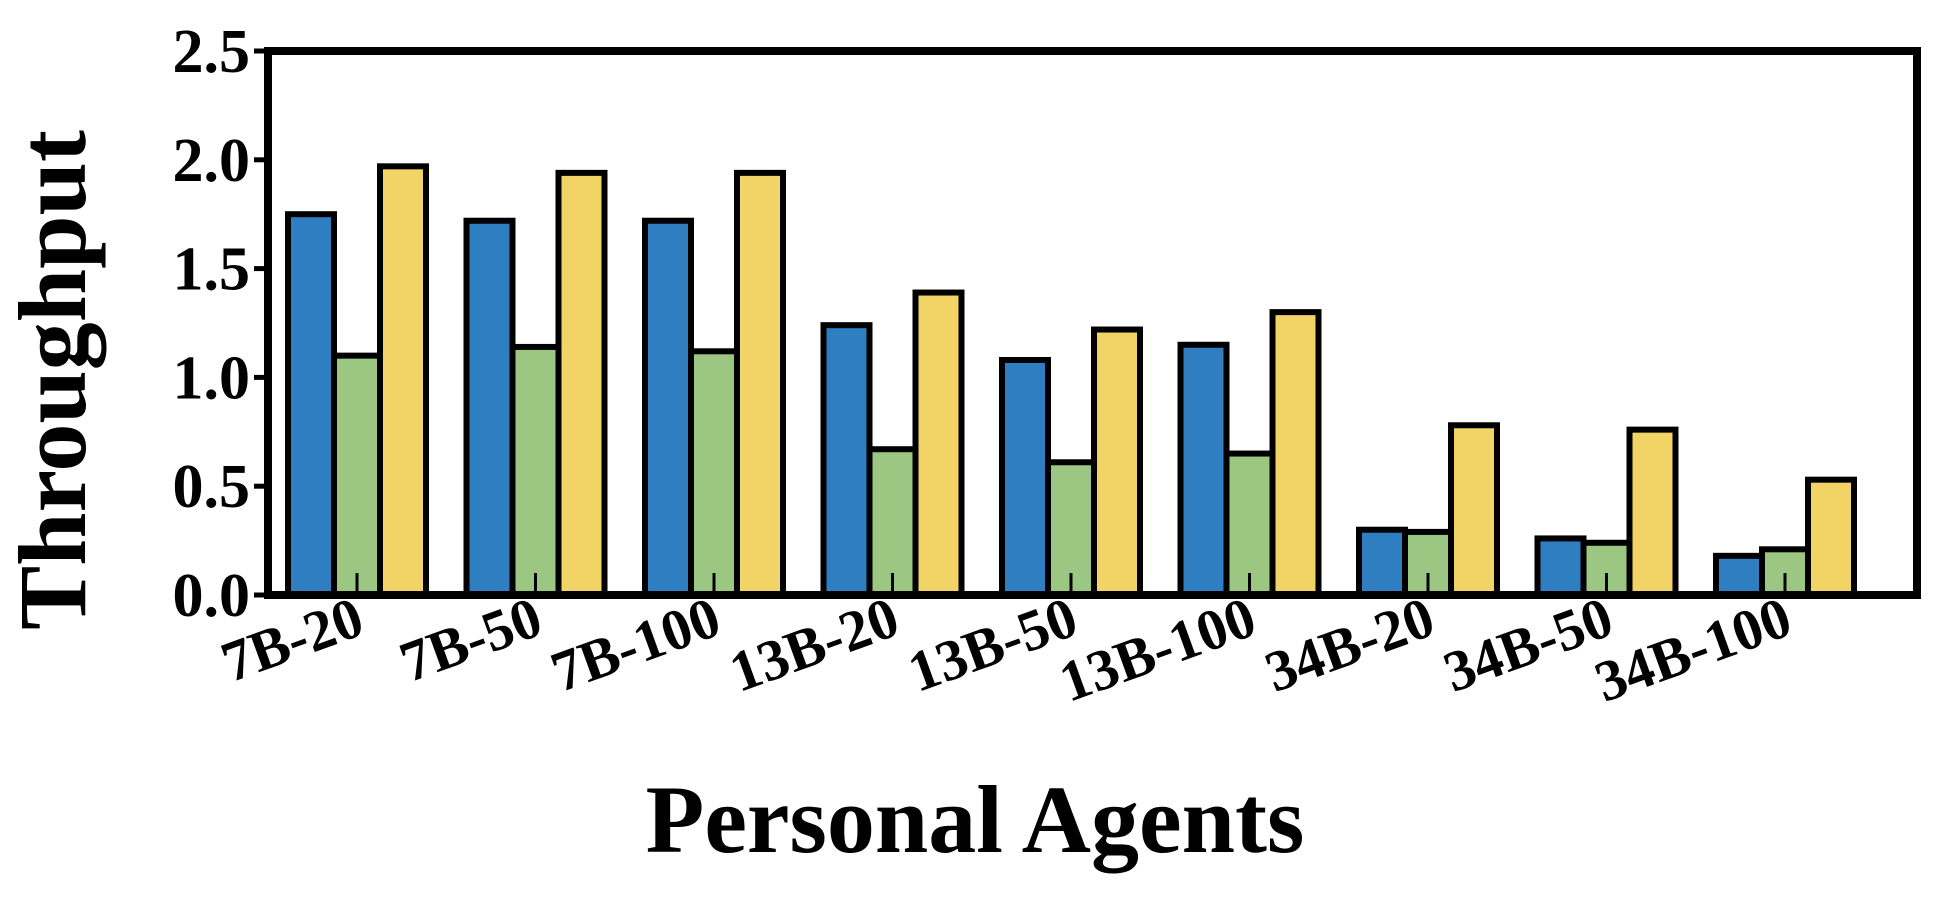  What do you see at coordinates (975, 819) in the screenshot?
I see `x-axis-title: Personal Agents` at bounding box center [975, 819].